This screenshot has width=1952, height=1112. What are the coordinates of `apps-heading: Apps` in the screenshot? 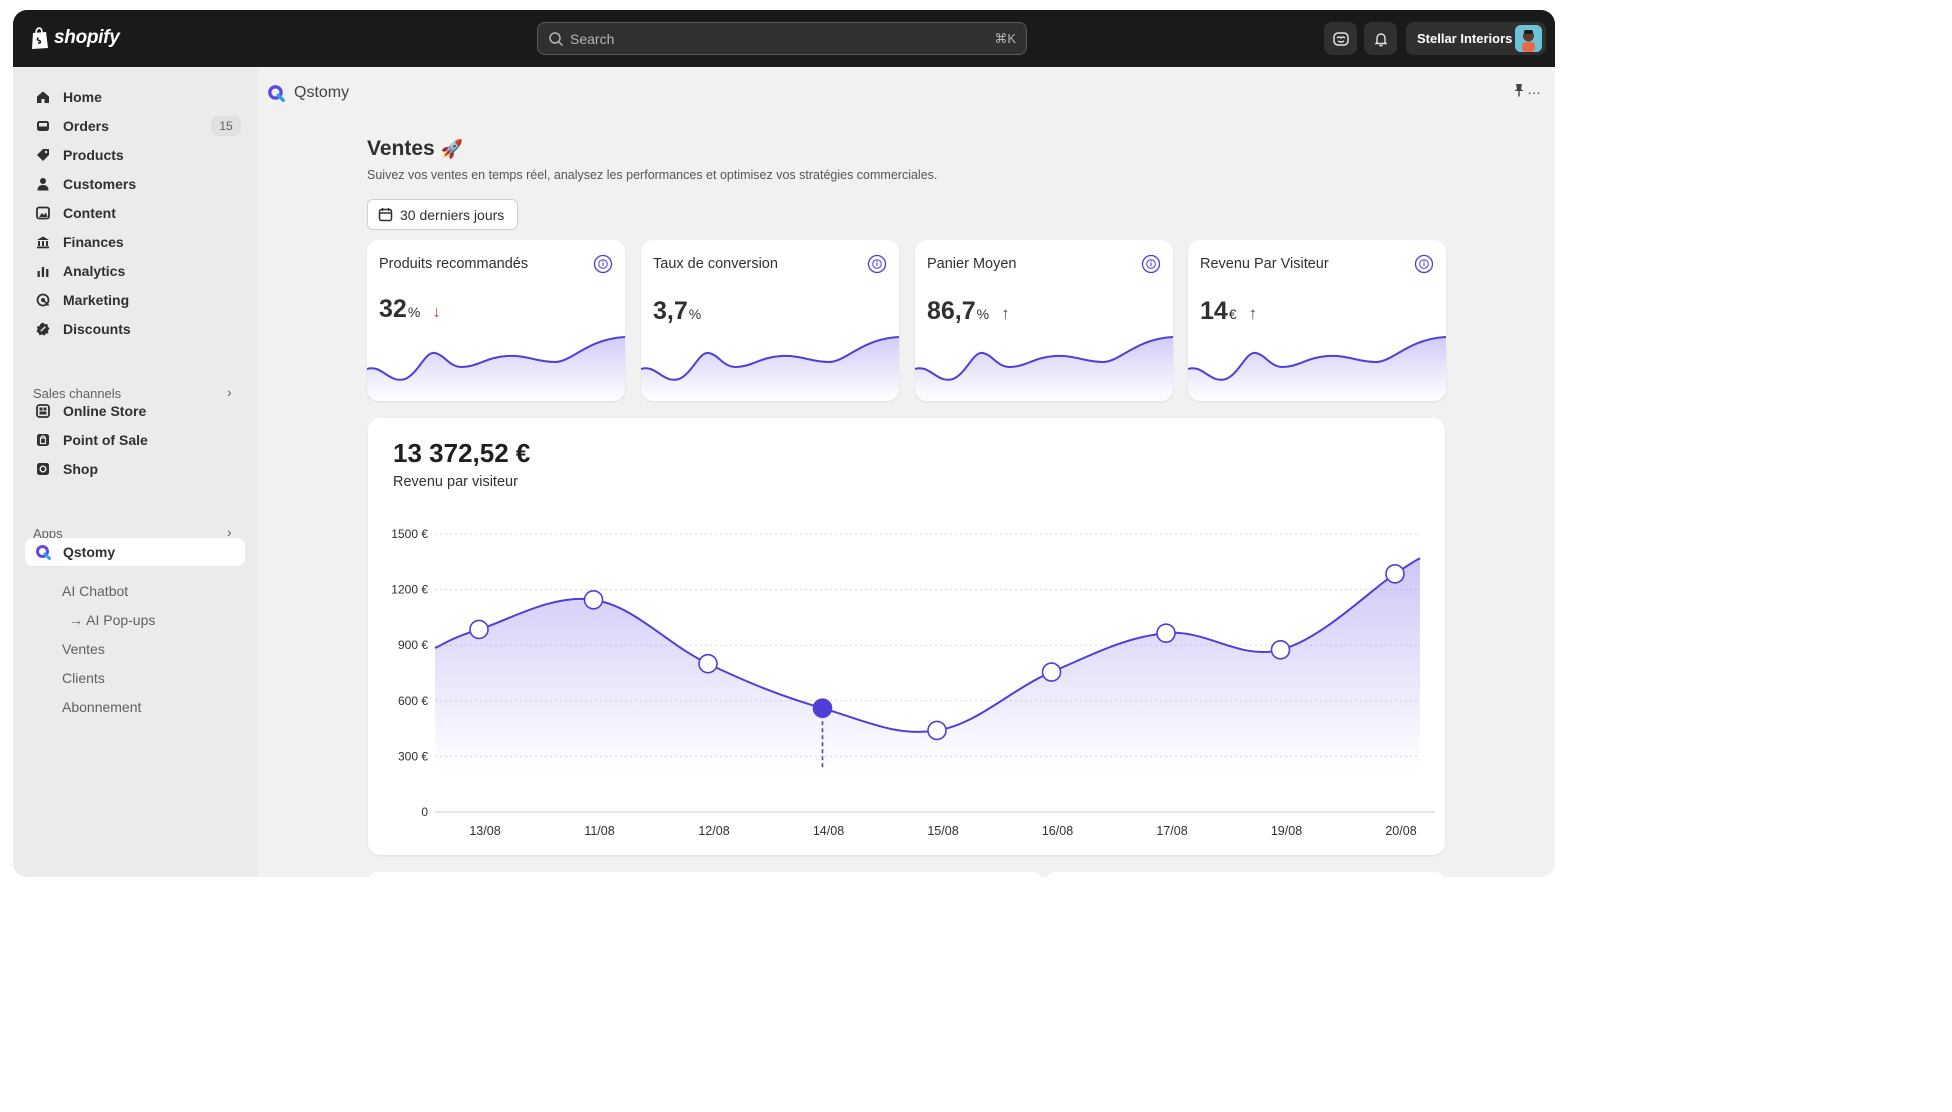 It's located at (48, 533).